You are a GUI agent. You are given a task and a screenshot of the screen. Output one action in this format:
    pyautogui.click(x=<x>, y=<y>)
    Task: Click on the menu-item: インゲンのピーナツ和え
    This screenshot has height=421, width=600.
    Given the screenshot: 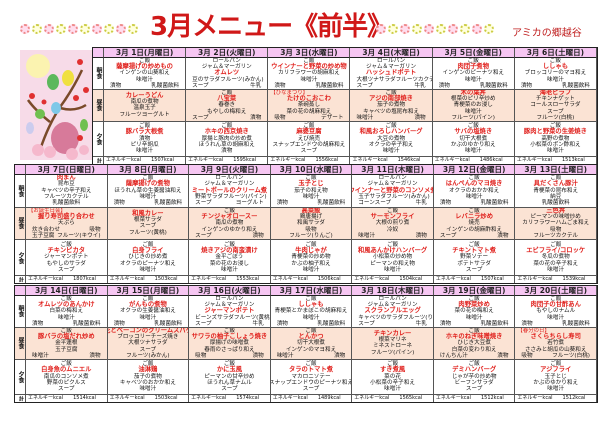 What is the action you would take?
    pyautogui.click(x=473, y=73)
    